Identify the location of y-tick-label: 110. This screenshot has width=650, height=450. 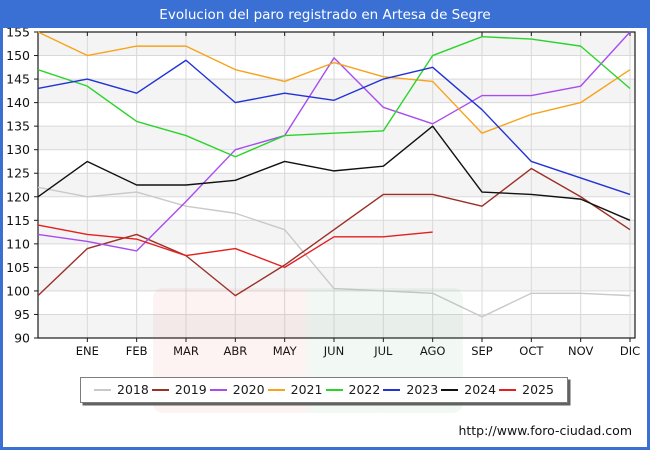
(18, 243).